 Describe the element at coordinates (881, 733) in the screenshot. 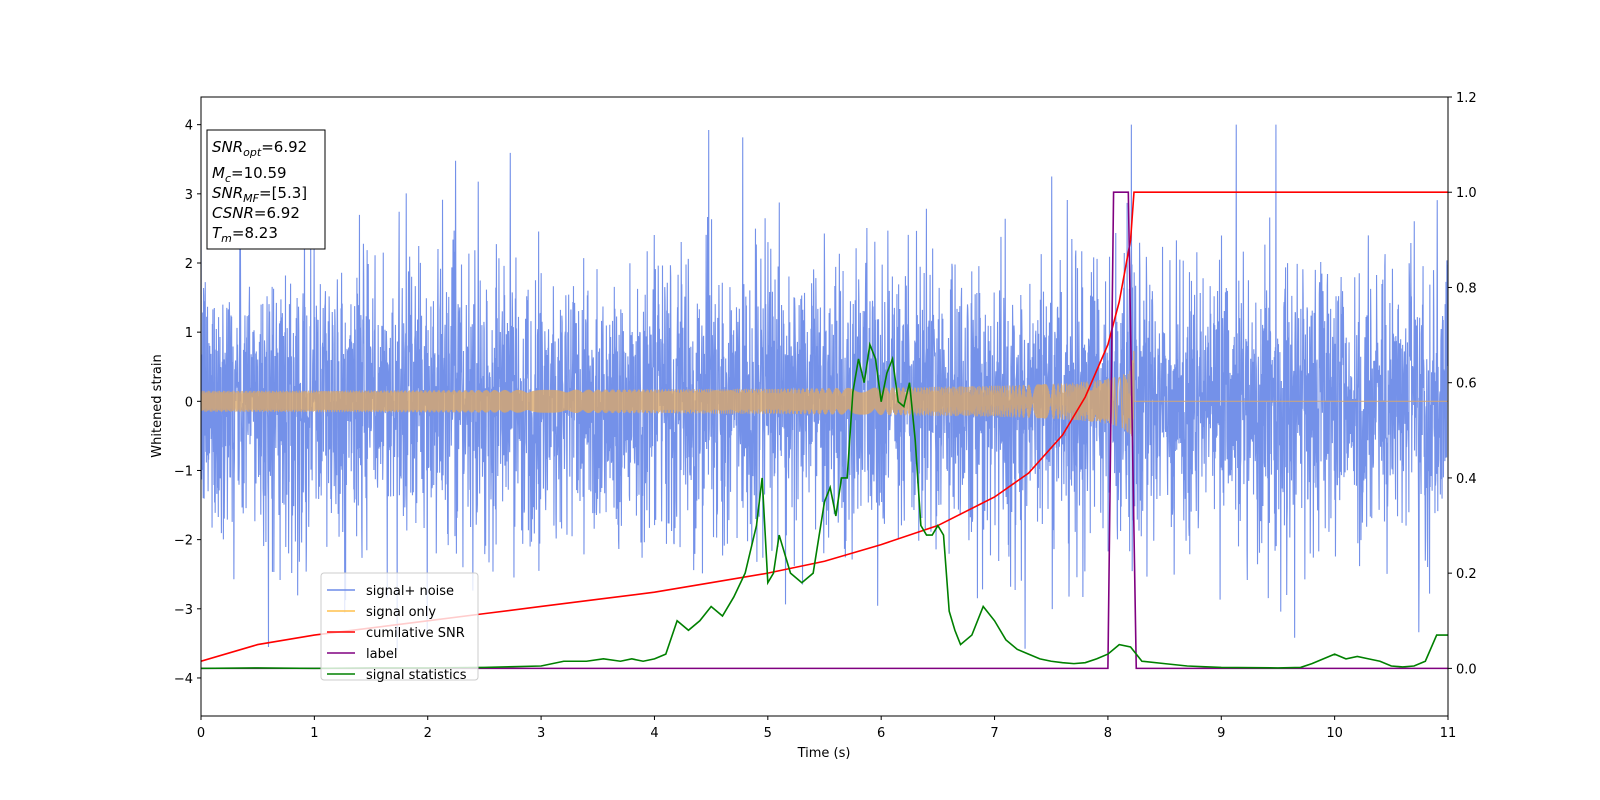

I see `x-tick-label: 6` at that location.